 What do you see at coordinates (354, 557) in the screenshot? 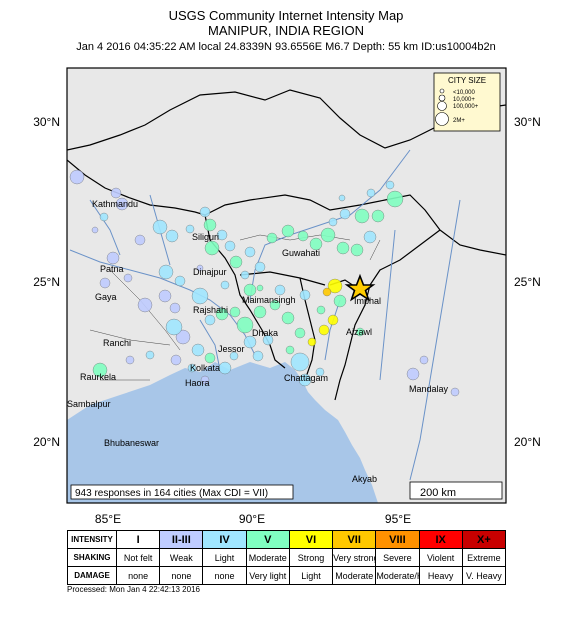
I see `shaking-cell: Very strong` at bounding box center [354, 557].